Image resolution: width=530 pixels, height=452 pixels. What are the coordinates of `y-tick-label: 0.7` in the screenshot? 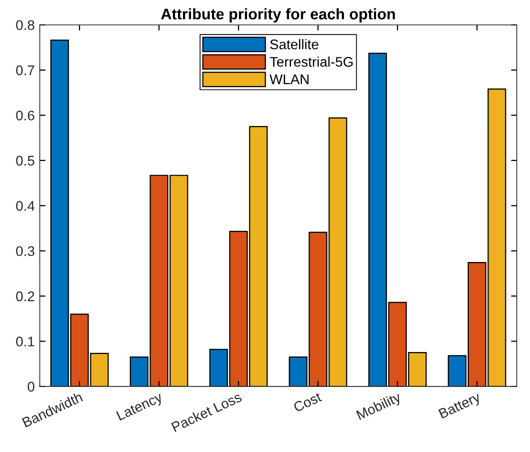 It's located at (25, 70).